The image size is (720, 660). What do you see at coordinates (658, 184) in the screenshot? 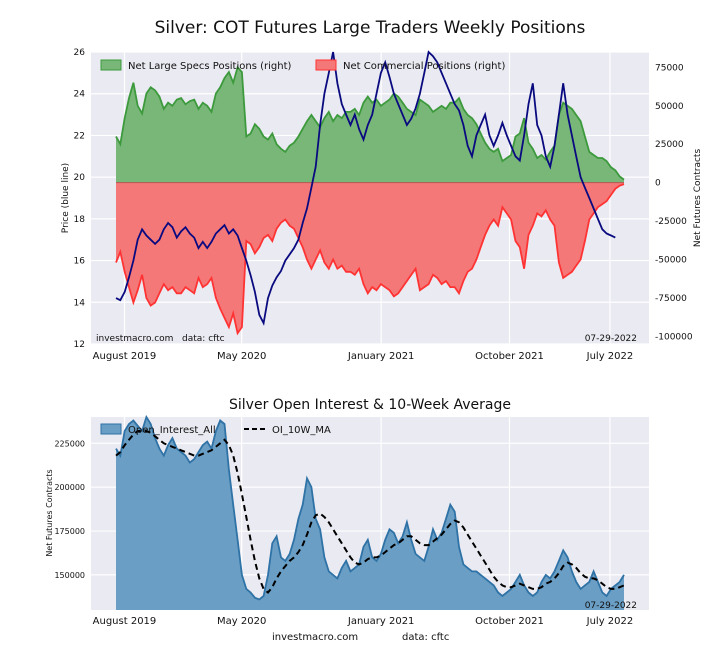
I see `chart1-right-tick-label: 0` at bounding box center [658, 184].